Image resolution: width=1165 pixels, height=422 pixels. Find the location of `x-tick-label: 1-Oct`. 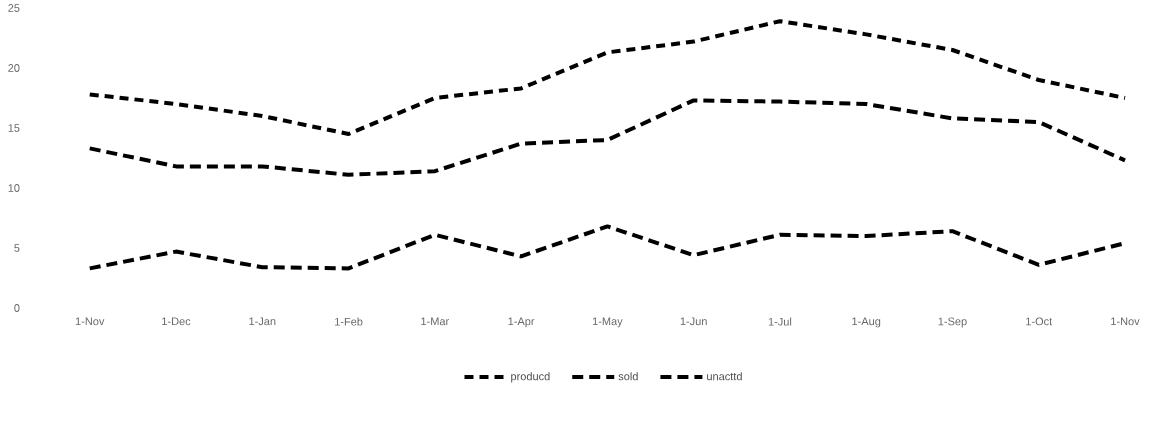

x-tick-label: 1-Oct is located at coordinates (1039, 321).